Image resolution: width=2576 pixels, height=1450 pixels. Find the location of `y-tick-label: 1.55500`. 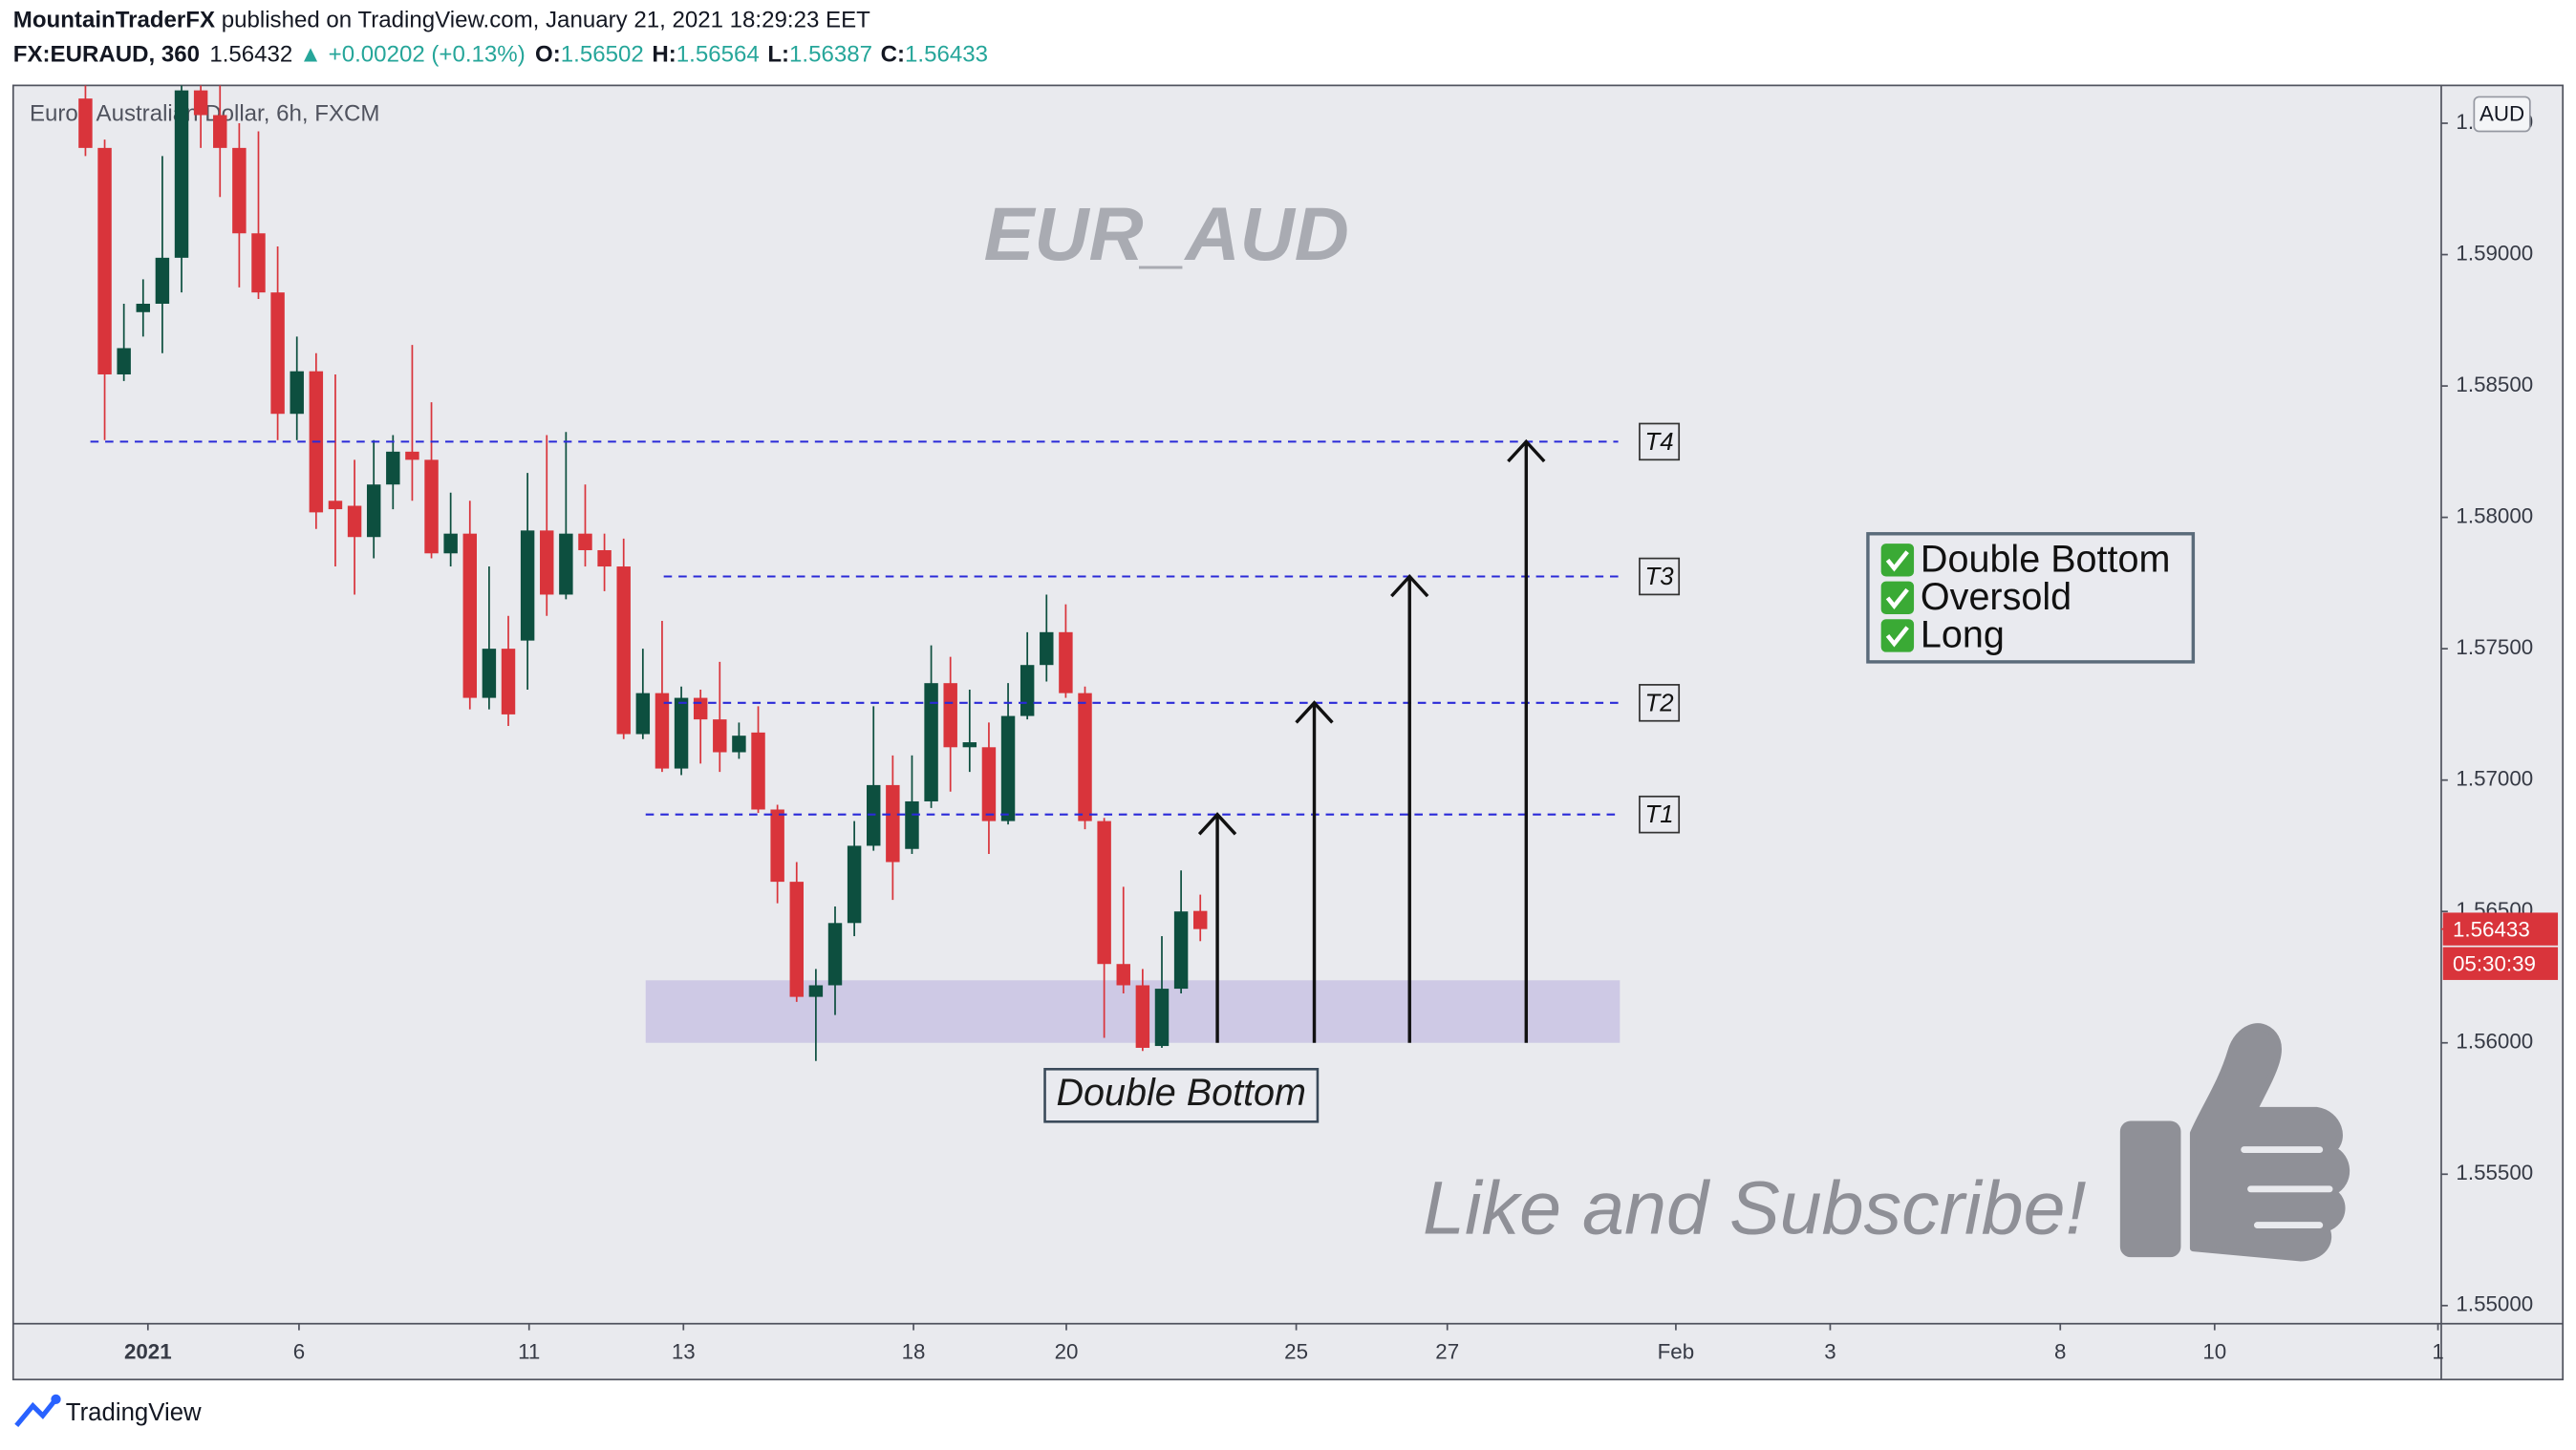

y-tick-label: 1.55500 is located at coordinates (2494, 1172).